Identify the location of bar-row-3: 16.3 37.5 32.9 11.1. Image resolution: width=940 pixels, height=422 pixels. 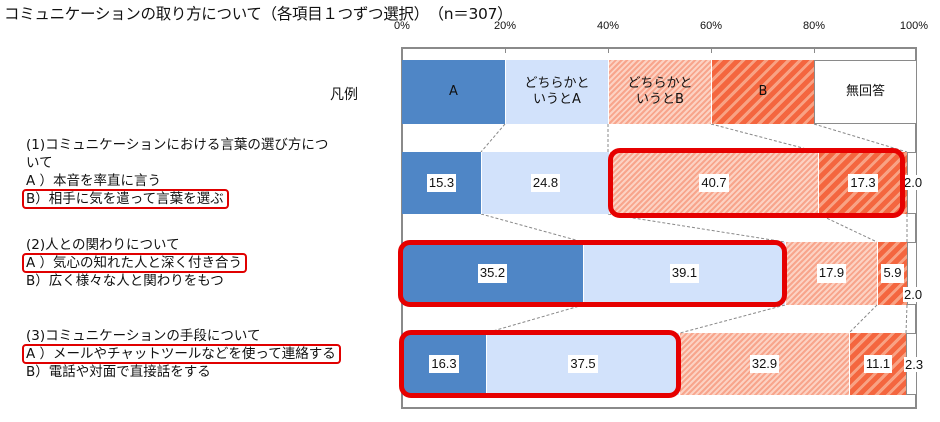
(659, 364).